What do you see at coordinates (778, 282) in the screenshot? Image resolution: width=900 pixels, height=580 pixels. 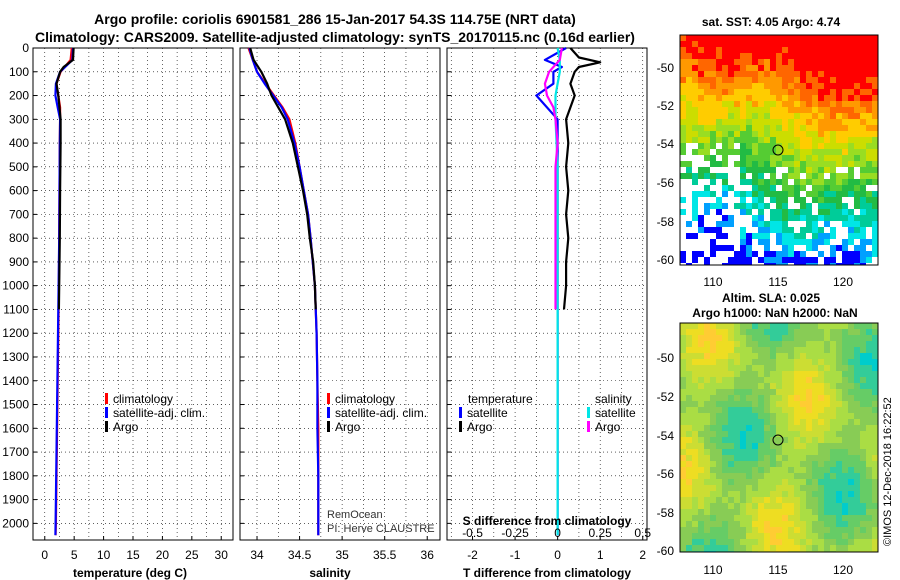 I see `sst-map-x-ticks: 110 115 120` at bounding box center [778, 282].